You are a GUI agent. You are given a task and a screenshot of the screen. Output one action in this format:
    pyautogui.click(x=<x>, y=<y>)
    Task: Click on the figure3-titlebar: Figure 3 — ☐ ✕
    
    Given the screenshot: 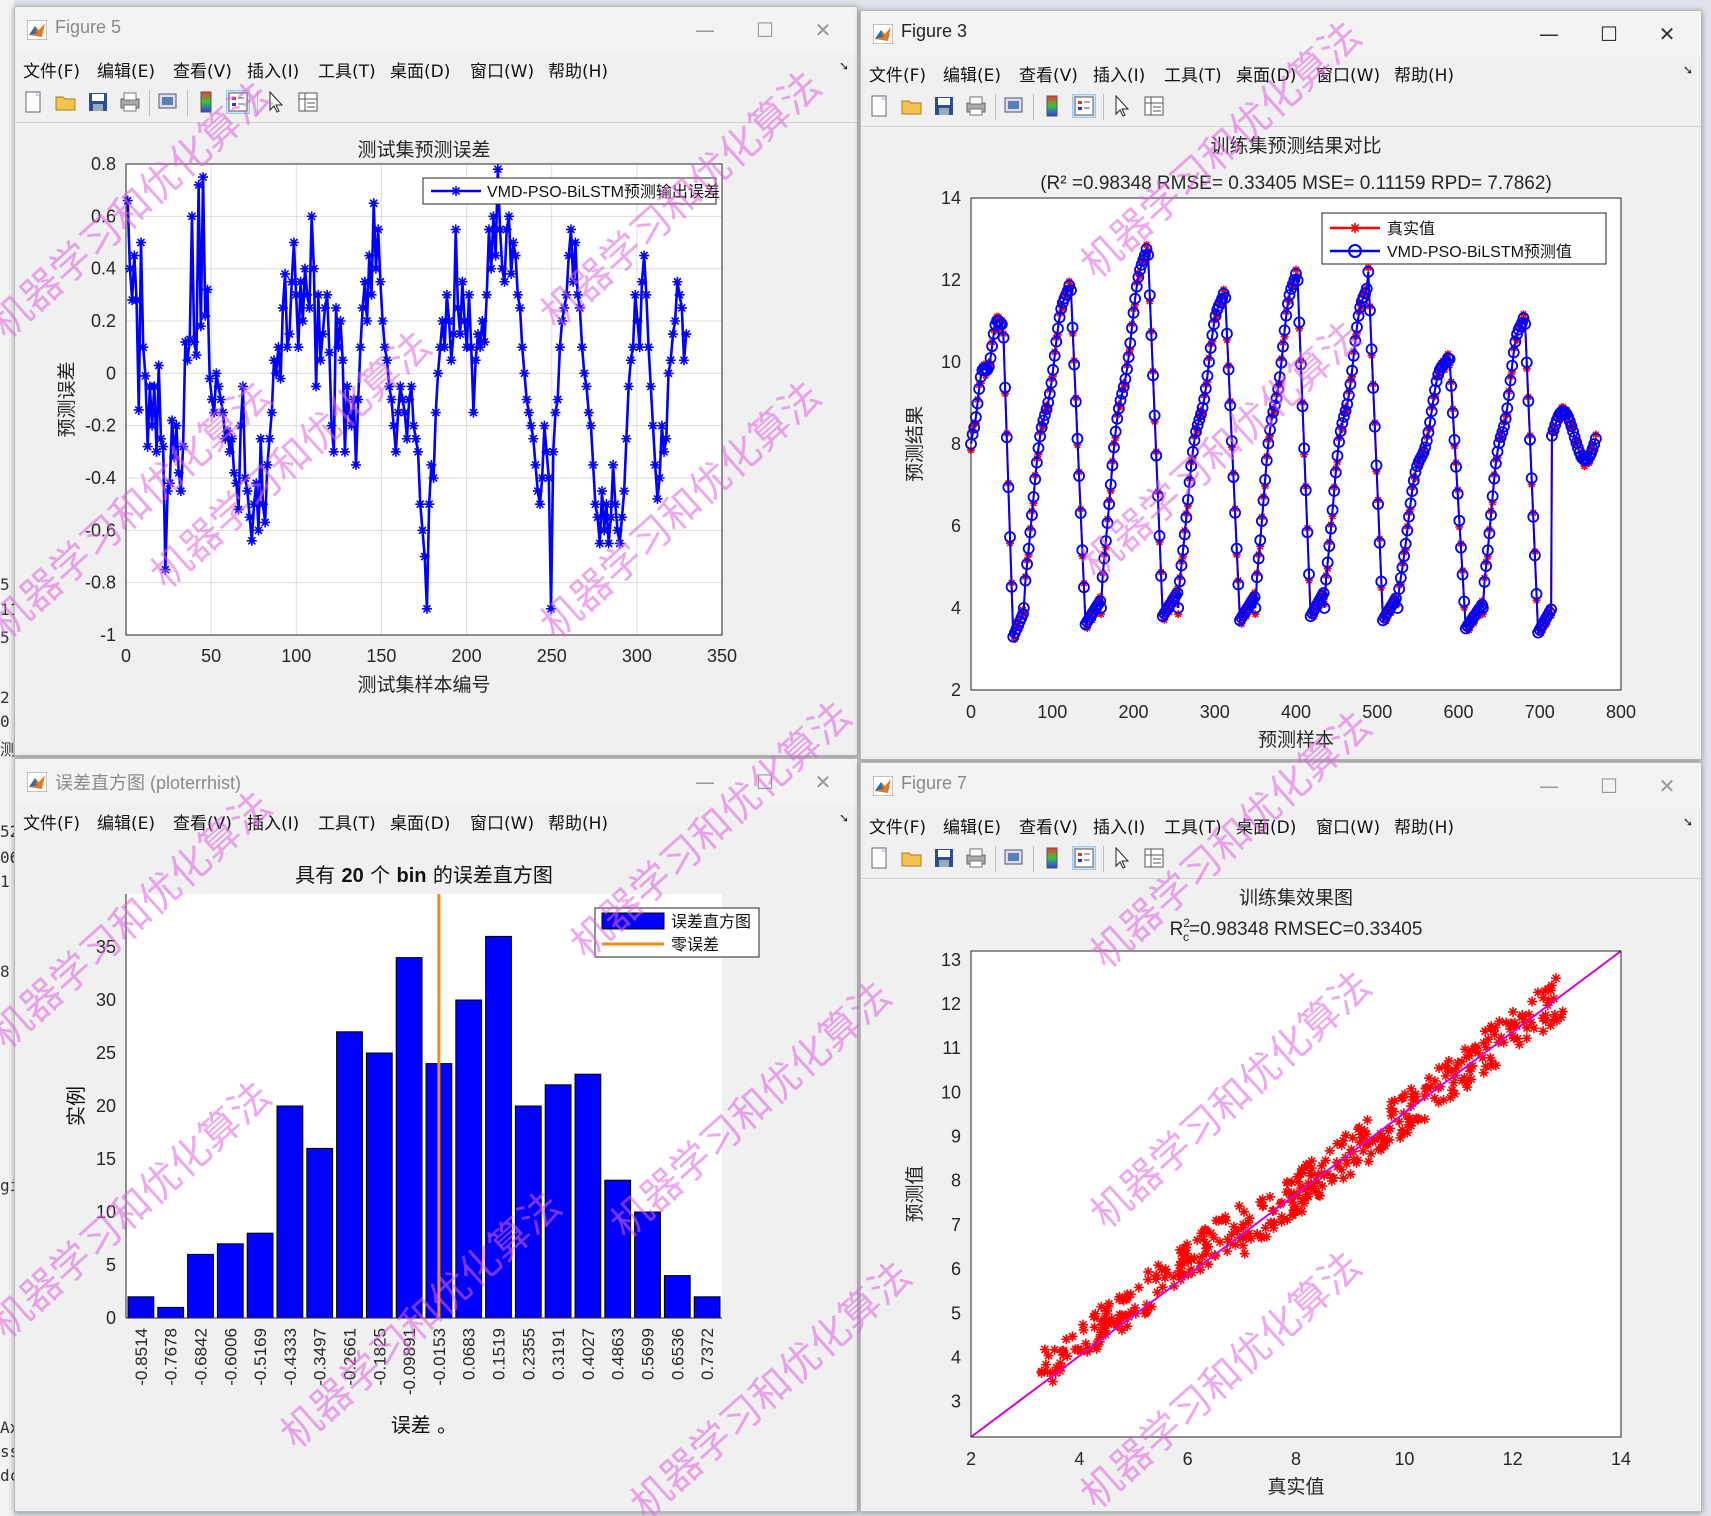 What is the action you would take?
    pyautogui.click(x=1281, y=34)
    